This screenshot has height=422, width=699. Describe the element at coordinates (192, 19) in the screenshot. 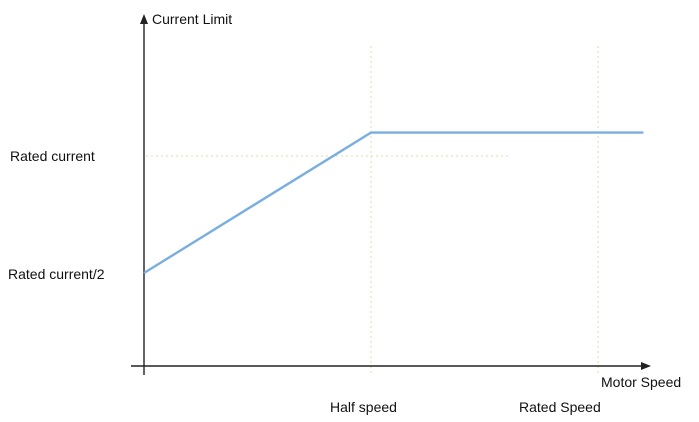

I see `y-axis-label: Current Limit` at that location.